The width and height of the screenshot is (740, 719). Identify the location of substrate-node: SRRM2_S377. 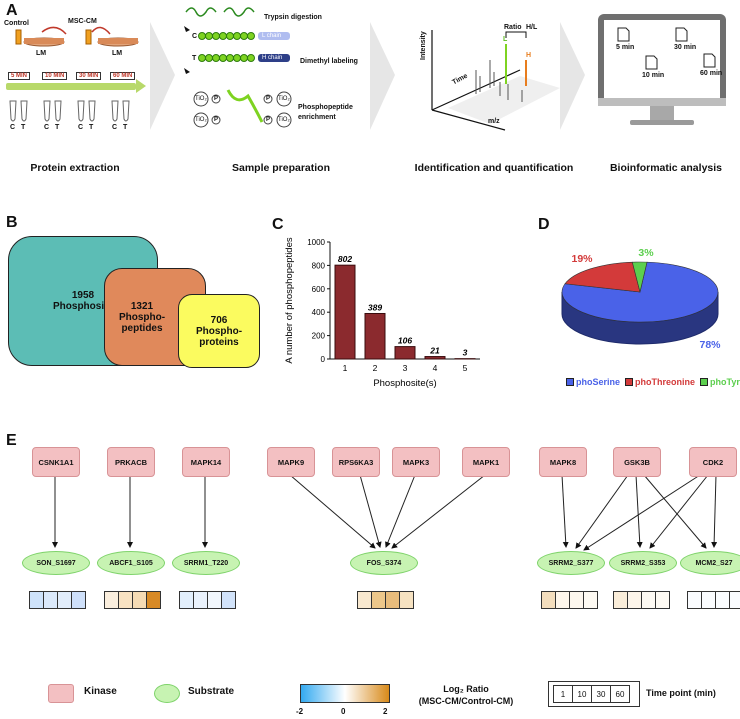
(571, 563).